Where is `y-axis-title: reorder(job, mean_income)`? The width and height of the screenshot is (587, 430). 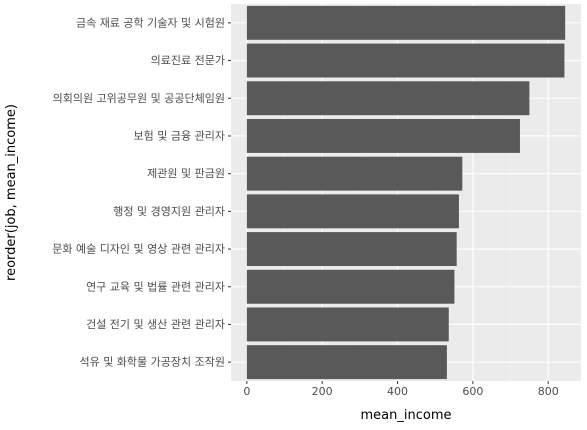 y-axis-title: reorder(job, mean_income) is located at coordinates (11, 192).